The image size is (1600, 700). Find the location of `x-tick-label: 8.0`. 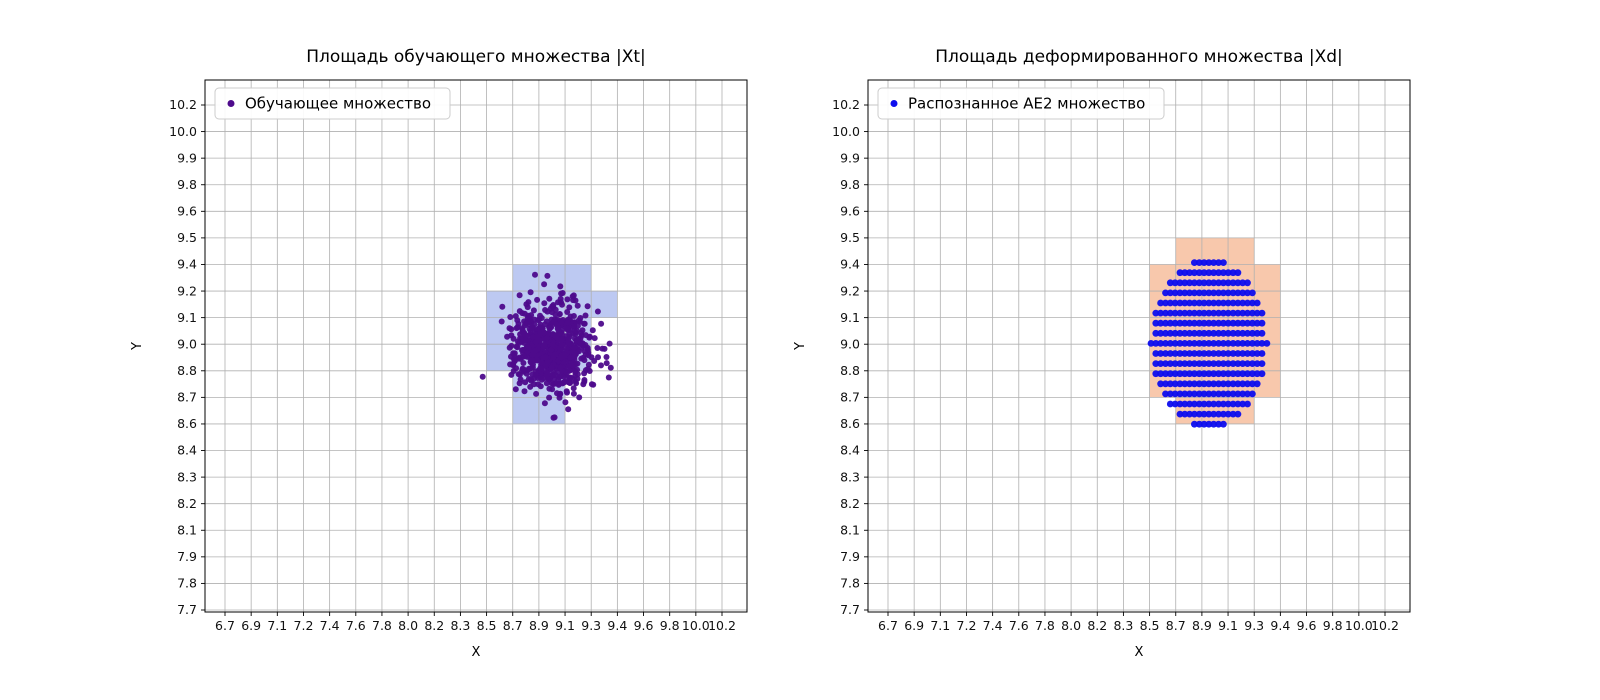

x-tick-label: 8.0 is located at coordinates (408, 625).